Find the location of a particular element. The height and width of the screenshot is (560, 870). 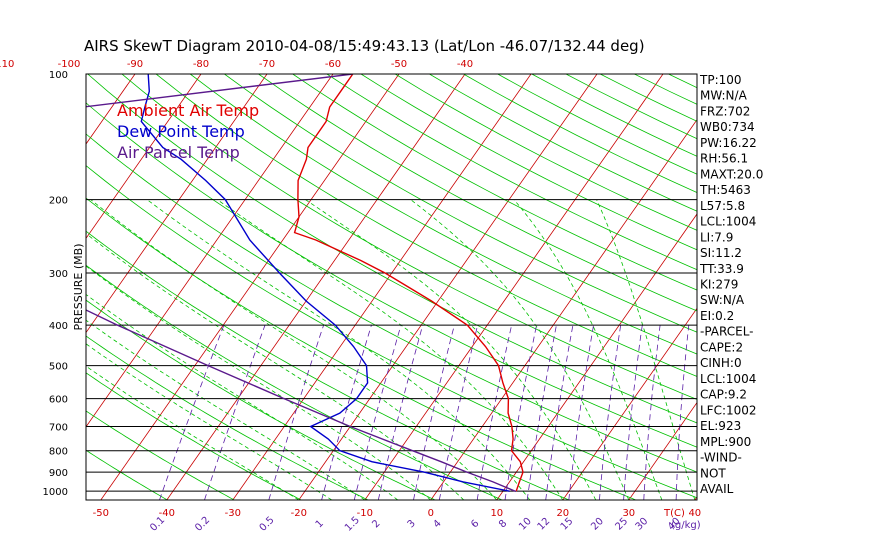

top-temperature-tick-label: -70 is located at coordinates (267, 64).